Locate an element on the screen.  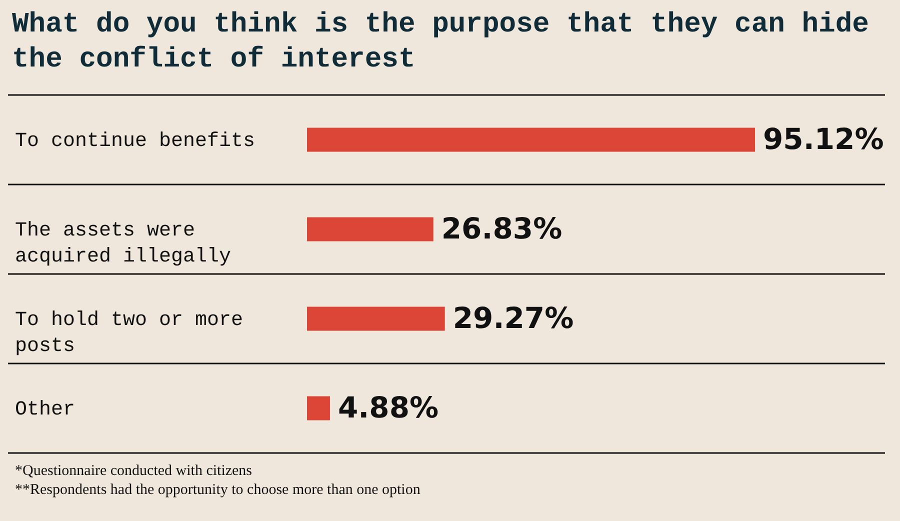
text: **Respondents had the opportunity to choose more than one option is located at coordinates (218, 490).